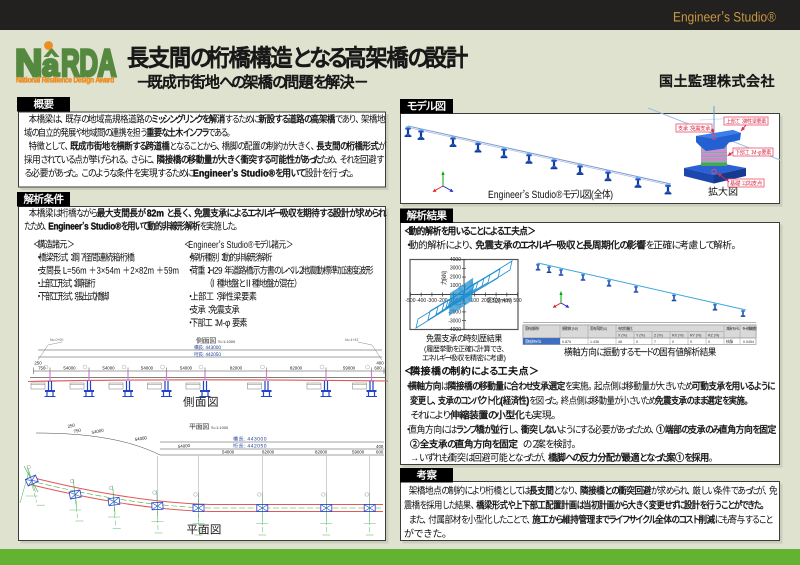 Image resolution: width=800 pixels, height=565 pixels. What do you see at coordinates (421, 301) in the screenshot?
I see `svg-text: -400` at bounding box center [421, 301].